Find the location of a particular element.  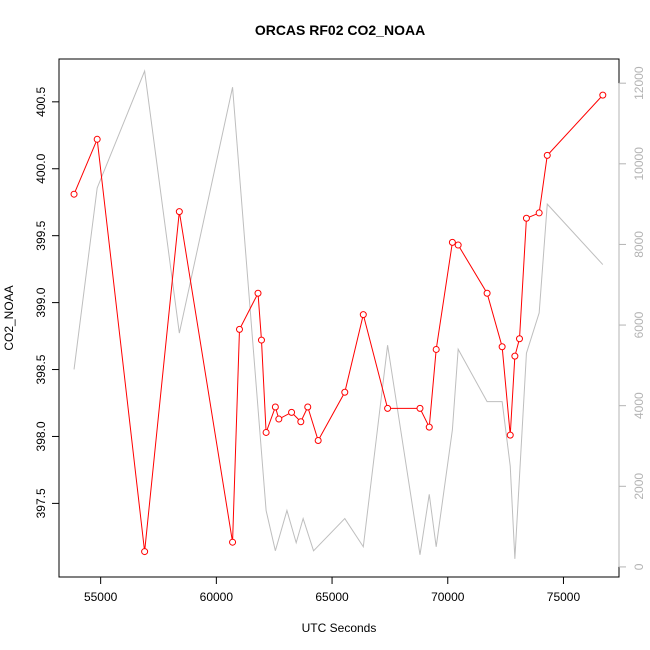

y-tick-label: 399.0 is located at coordinates (41, 302).